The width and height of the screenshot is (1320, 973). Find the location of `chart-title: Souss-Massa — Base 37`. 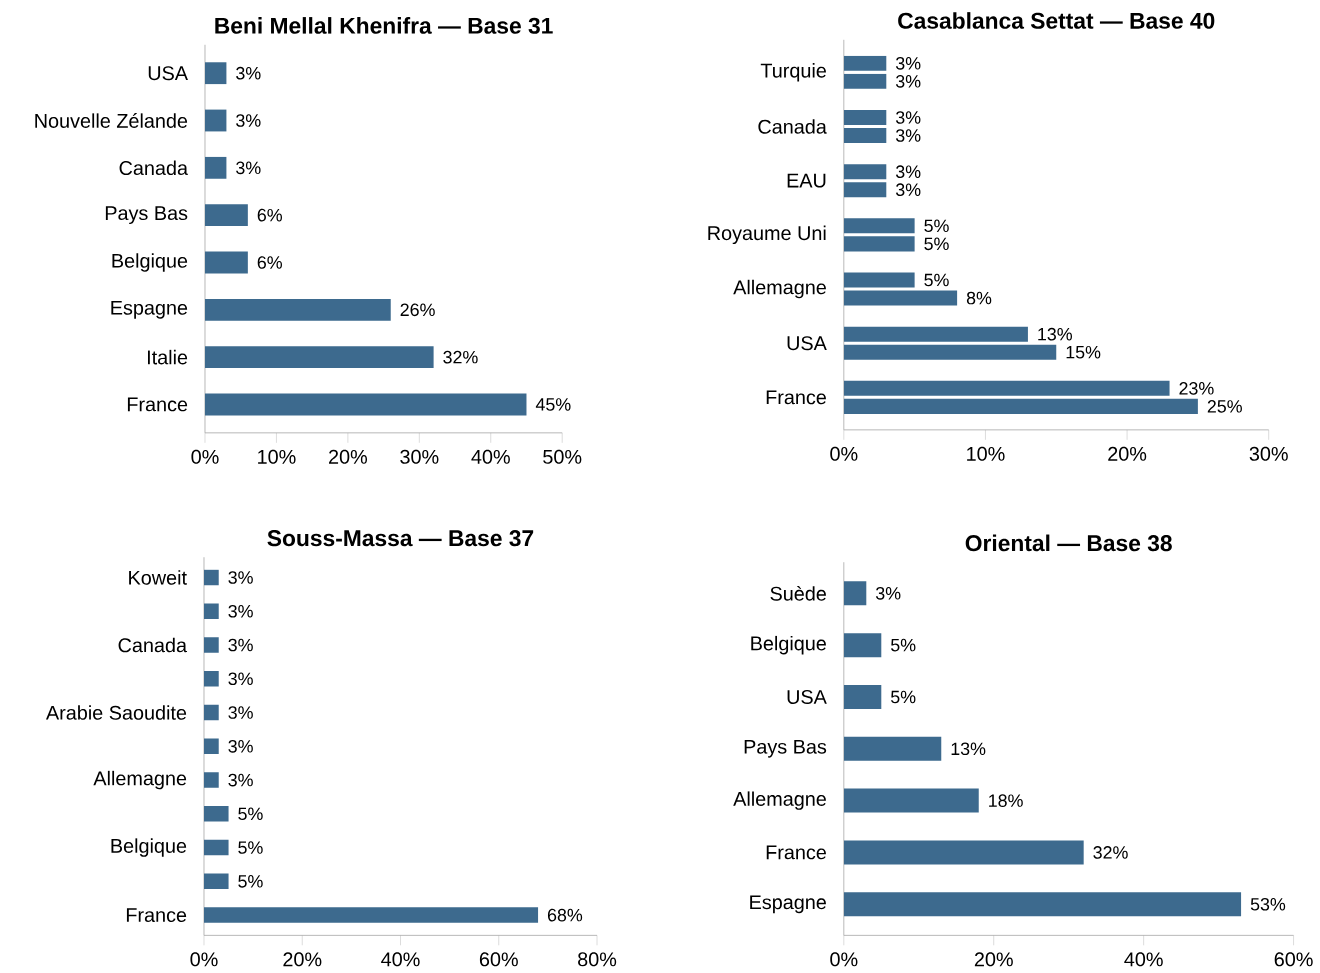

chart-title: Souss-Massa — Base 37 is located at coordinates (400, 538).